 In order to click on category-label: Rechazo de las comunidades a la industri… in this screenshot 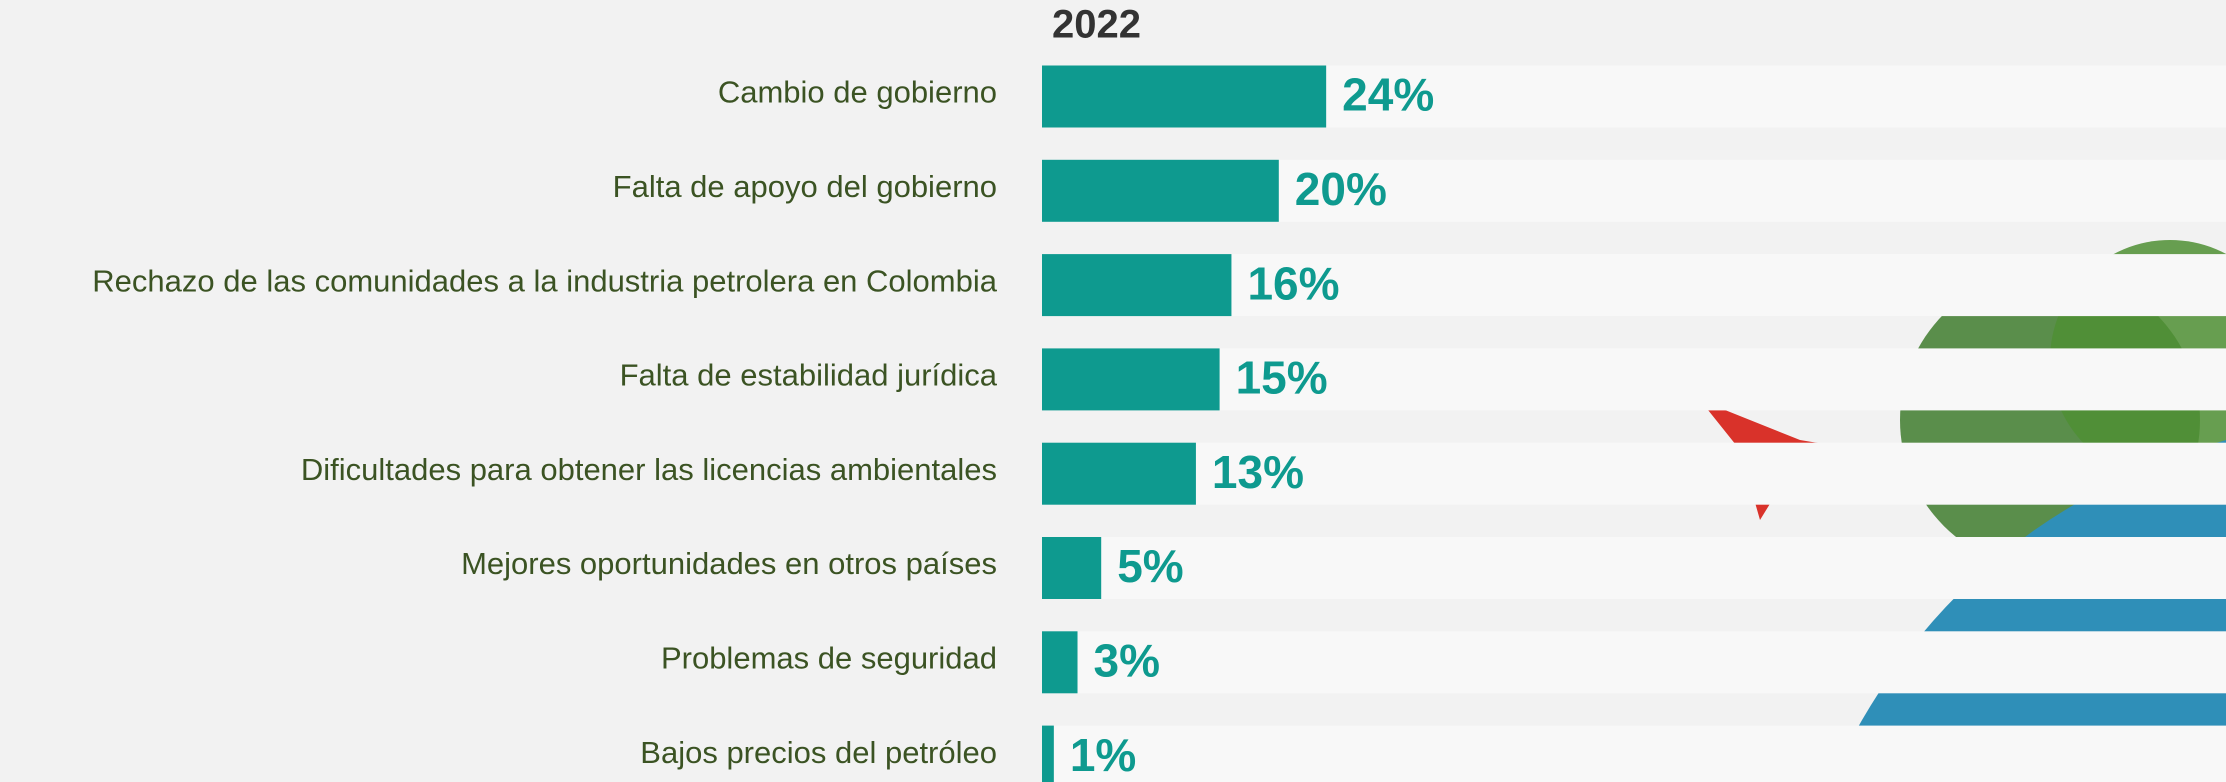, I will do `click(544, 280)`.